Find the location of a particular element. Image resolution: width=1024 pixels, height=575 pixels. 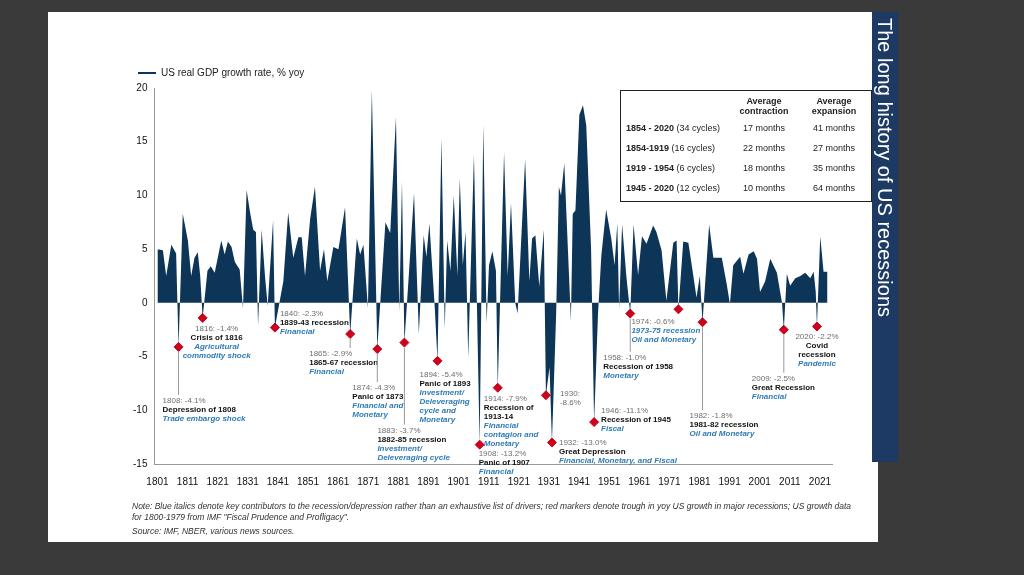

annotation: 41 months is located at coordinates (834, 128).